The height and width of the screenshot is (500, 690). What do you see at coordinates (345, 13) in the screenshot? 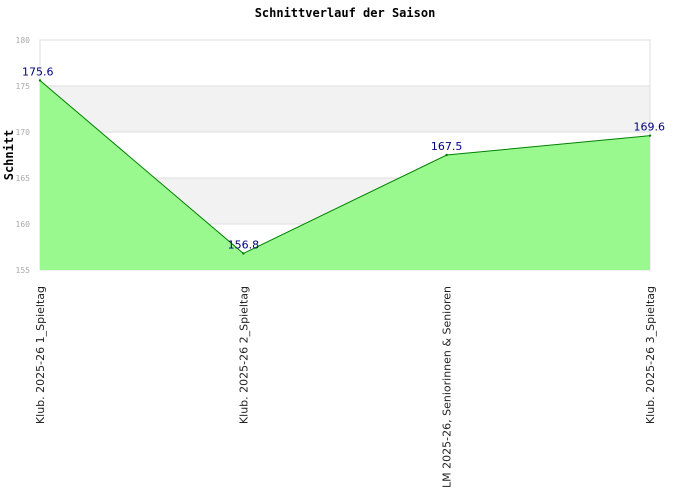
I see `chart-title: Schnittverlauf der Saison` at bounding box center [345, 13].